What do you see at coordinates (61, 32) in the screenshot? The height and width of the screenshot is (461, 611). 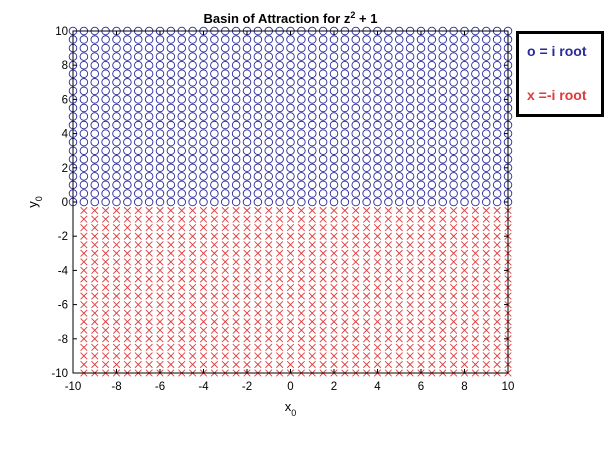 I see `y-tick-label: 10` at bounding box center [61, 32].